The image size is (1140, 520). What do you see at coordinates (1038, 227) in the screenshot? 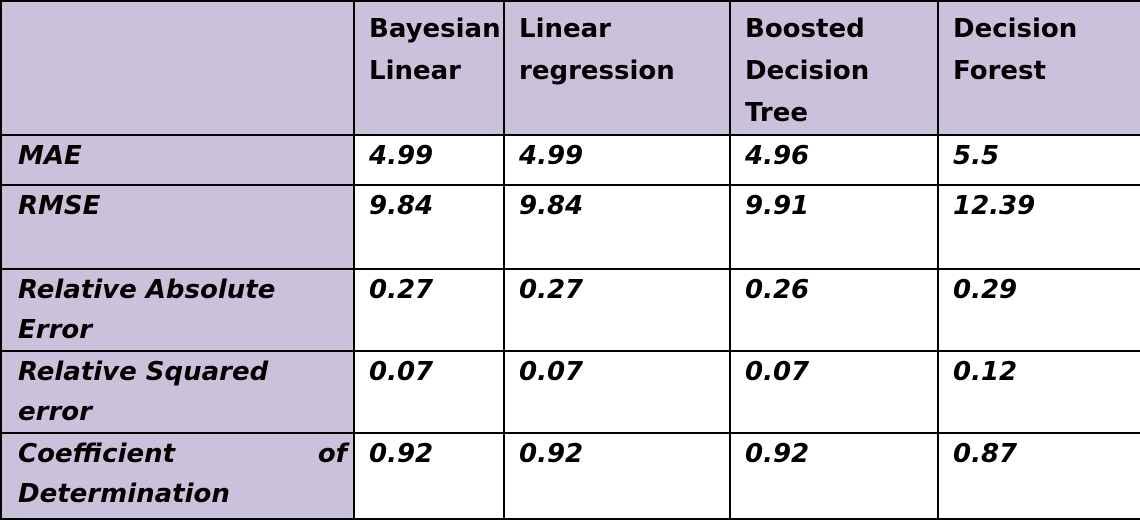
I see `cell-rmse-decision-forest: 12.39` at bounding box center [1038, 227].